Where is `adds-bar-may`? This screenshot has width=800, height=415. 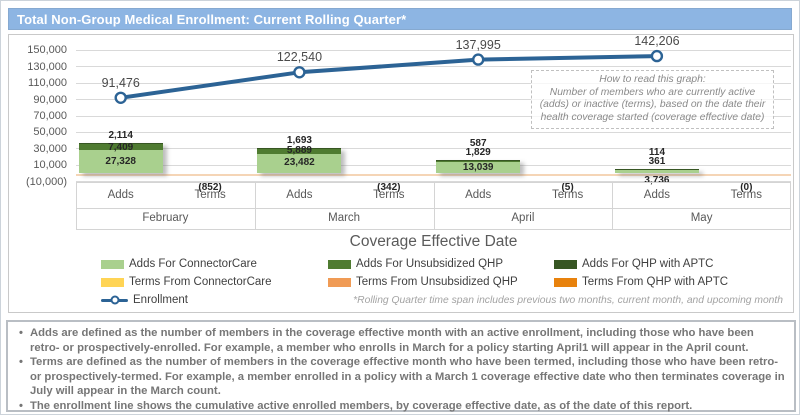
adds-bar-may is located at coordinates (656, 170).